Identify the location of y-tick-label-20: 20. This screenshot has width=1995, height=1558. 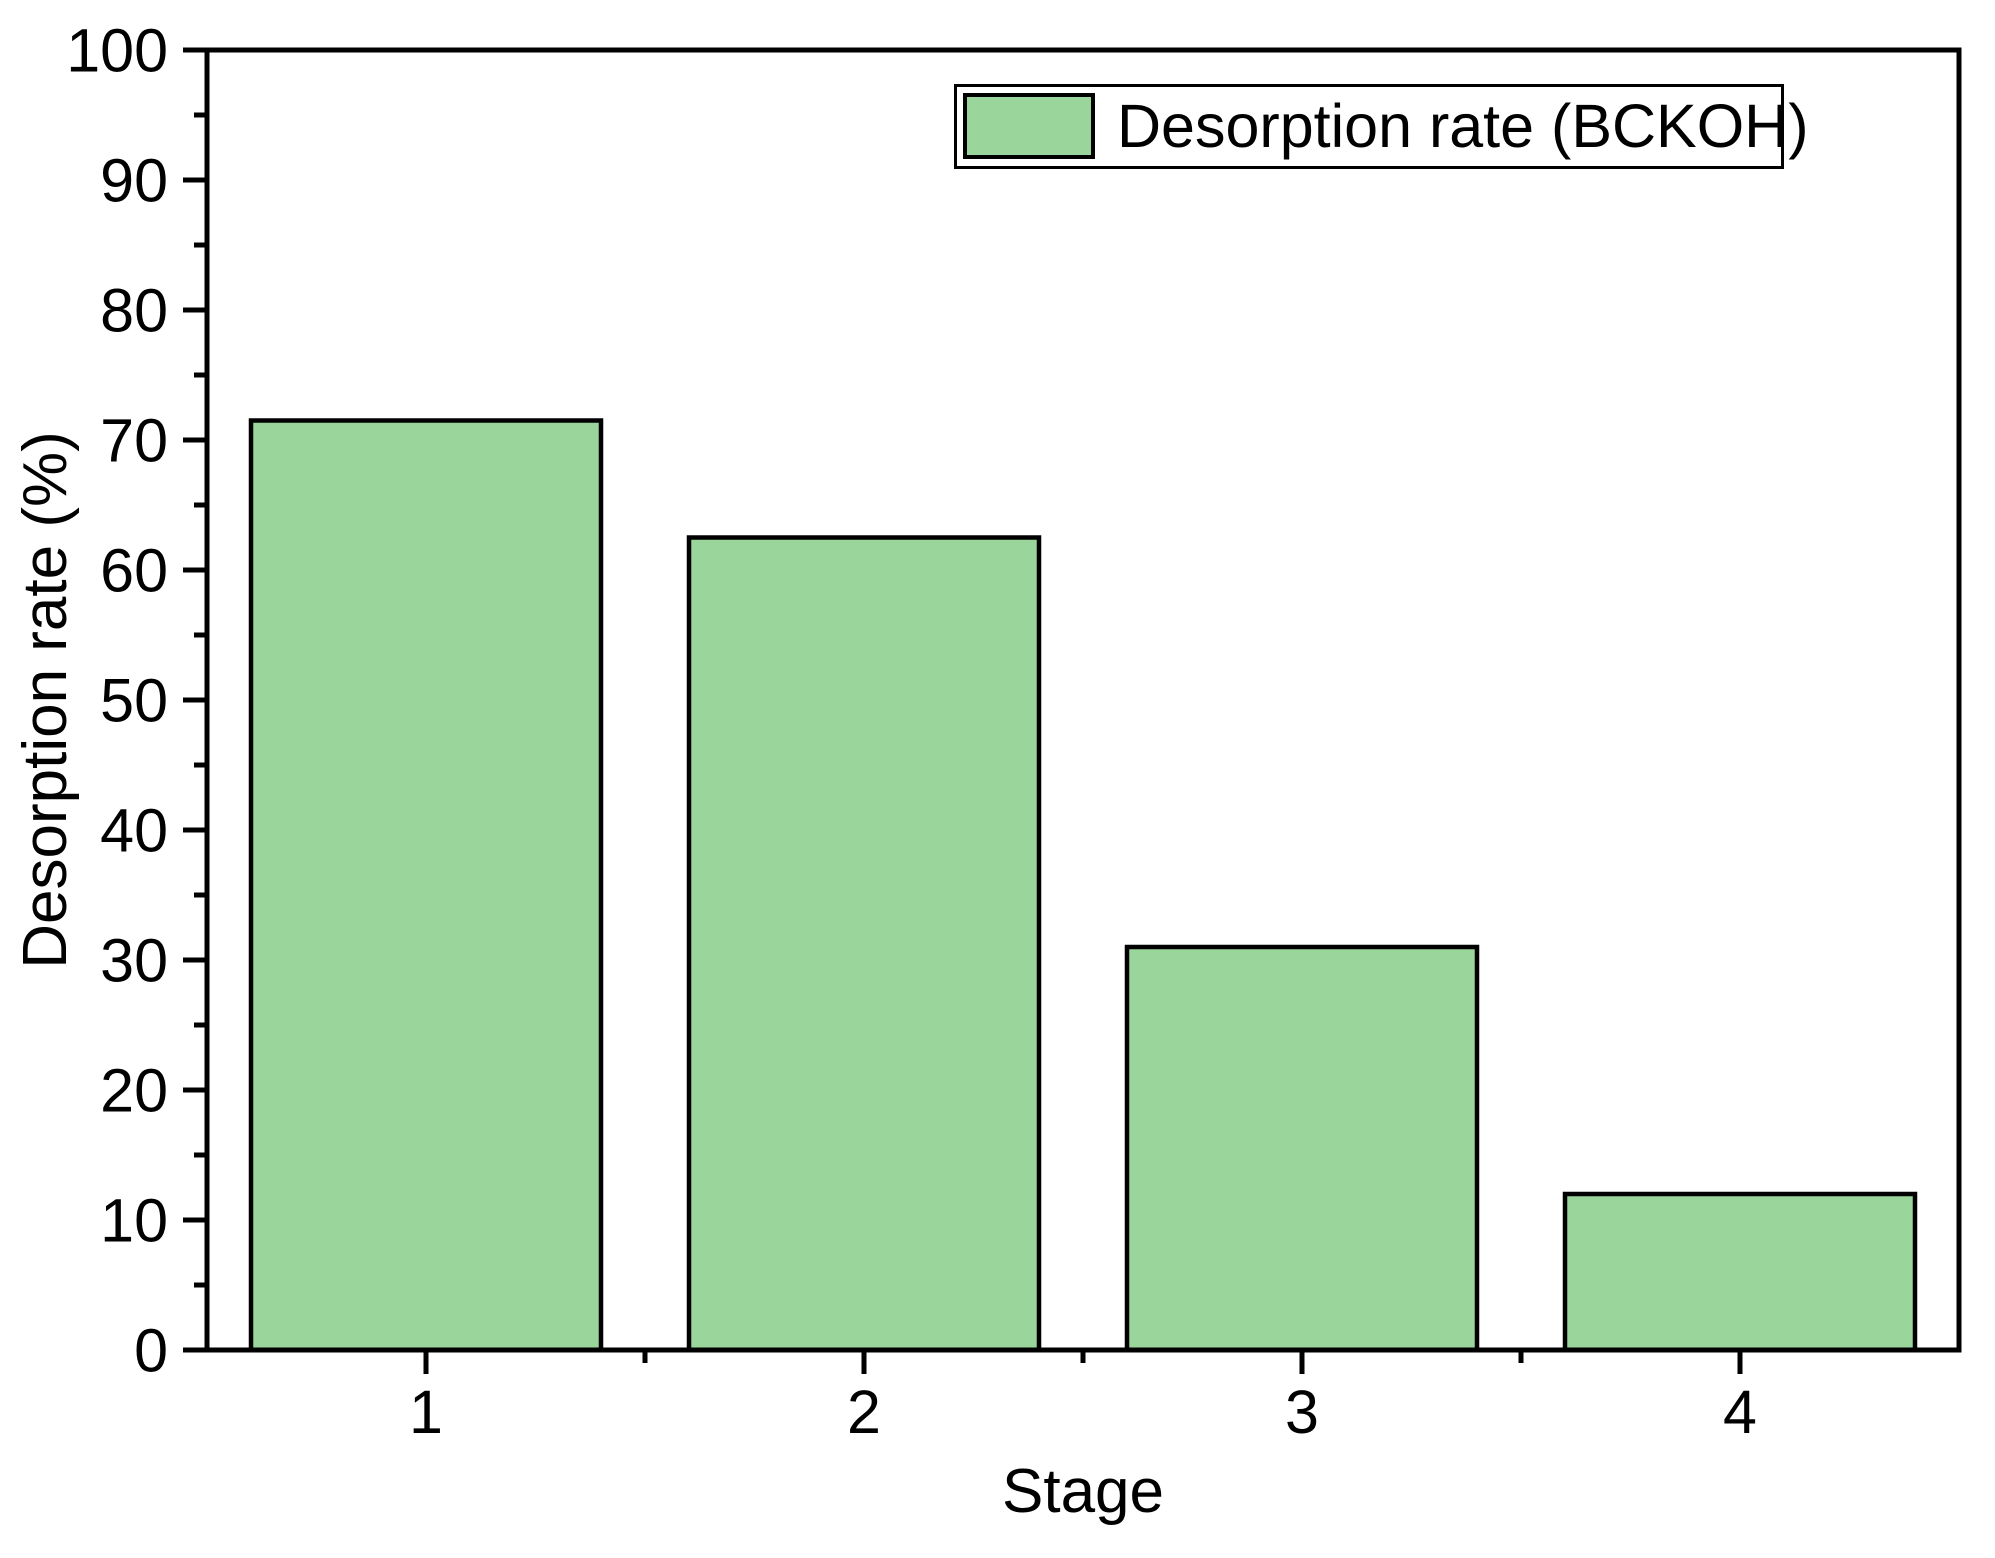
(134, 1090).